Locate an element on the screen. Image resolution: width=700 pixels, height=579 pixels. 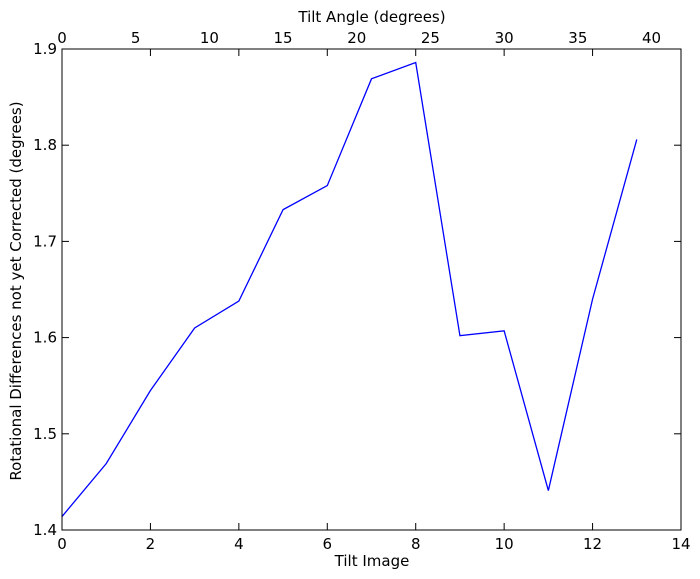
top-x-tick-label: 20 is located at coordinates (356, 38).